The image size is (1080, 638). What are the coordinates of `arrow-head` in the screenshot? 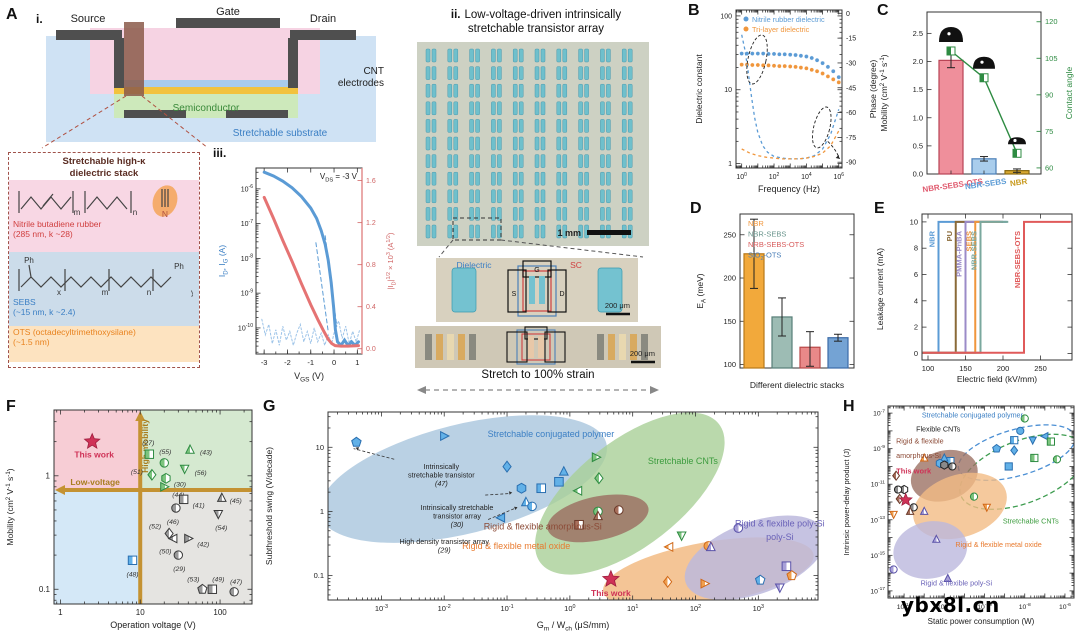 It's located at (837, 157).